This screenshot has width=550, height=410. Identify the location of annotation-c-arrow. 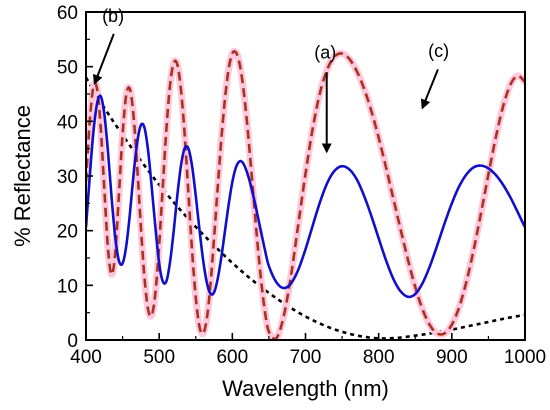
(429, 89).